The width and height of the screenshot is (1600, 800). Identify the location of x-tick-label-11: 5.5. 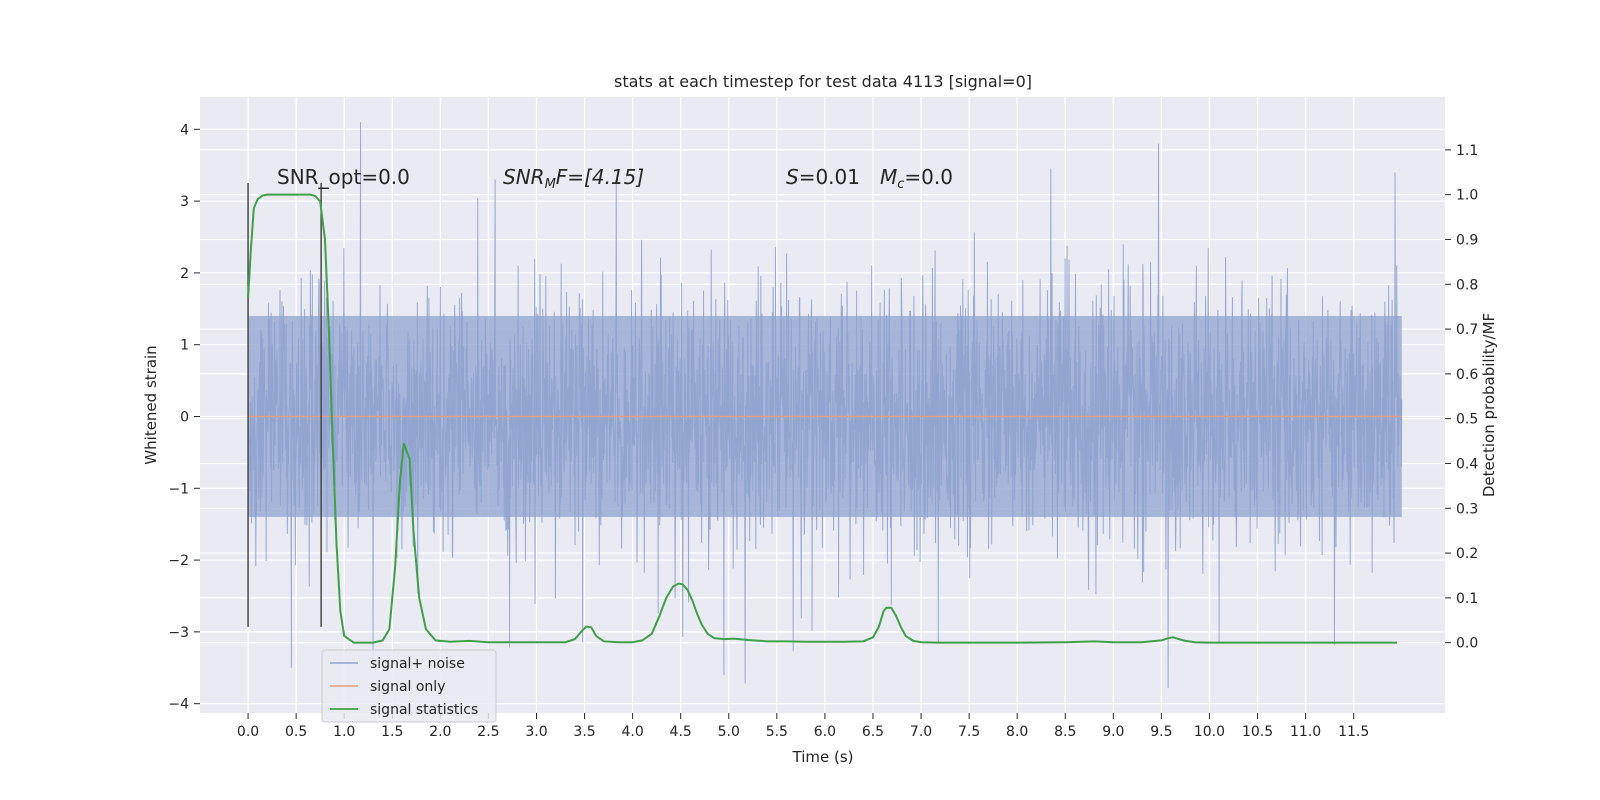
(777, 732).